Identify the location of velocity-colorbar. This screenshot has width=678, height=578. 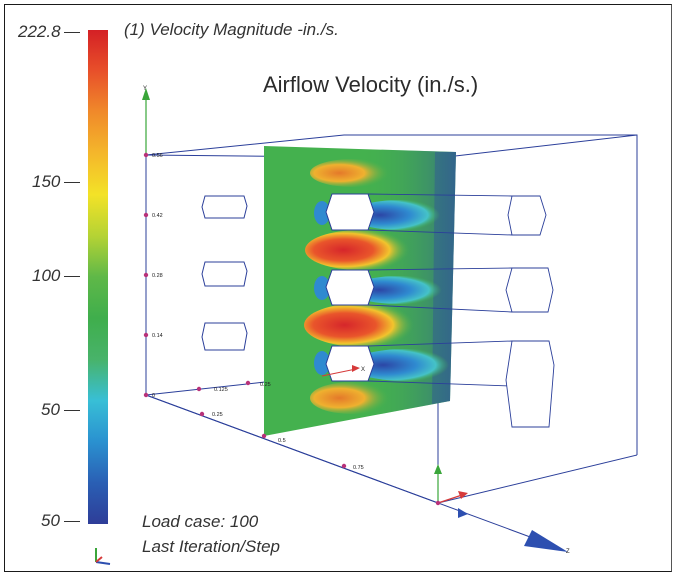
(98, 277).